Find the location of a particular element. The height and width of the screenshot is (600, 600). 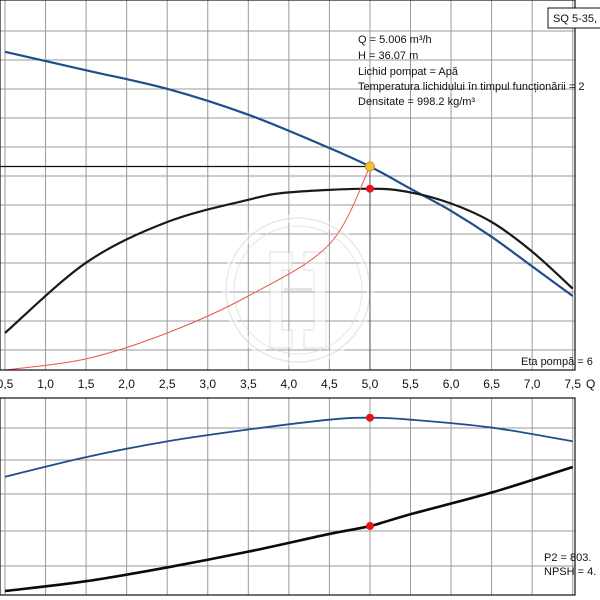

x-tick-label: 0,5 is located at coordinates (7, 384).